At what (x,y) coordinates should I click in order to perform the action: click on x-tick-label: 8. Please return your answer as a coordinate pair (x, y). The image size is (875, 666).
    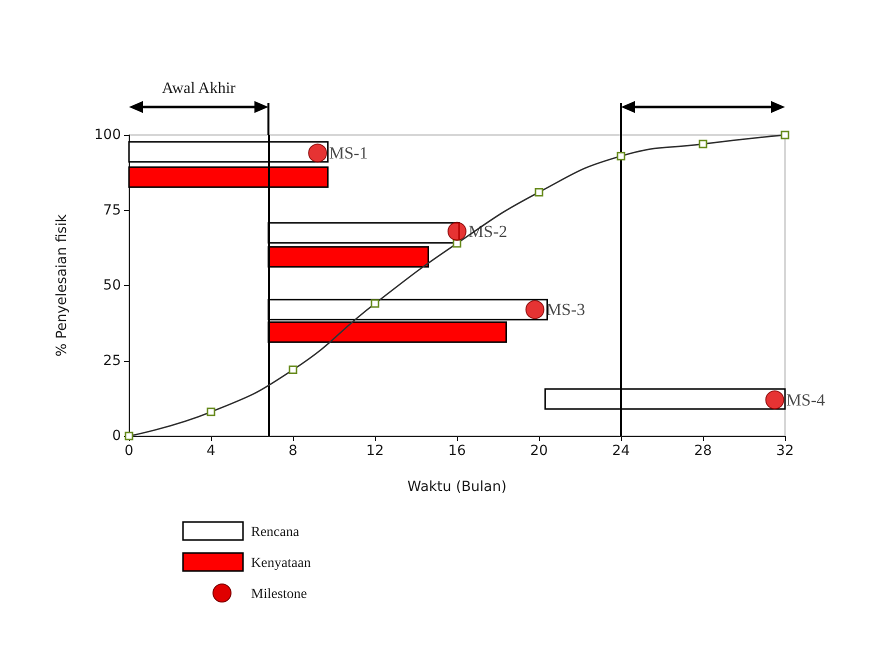
    Looking at the image, I should click on (293, 451).